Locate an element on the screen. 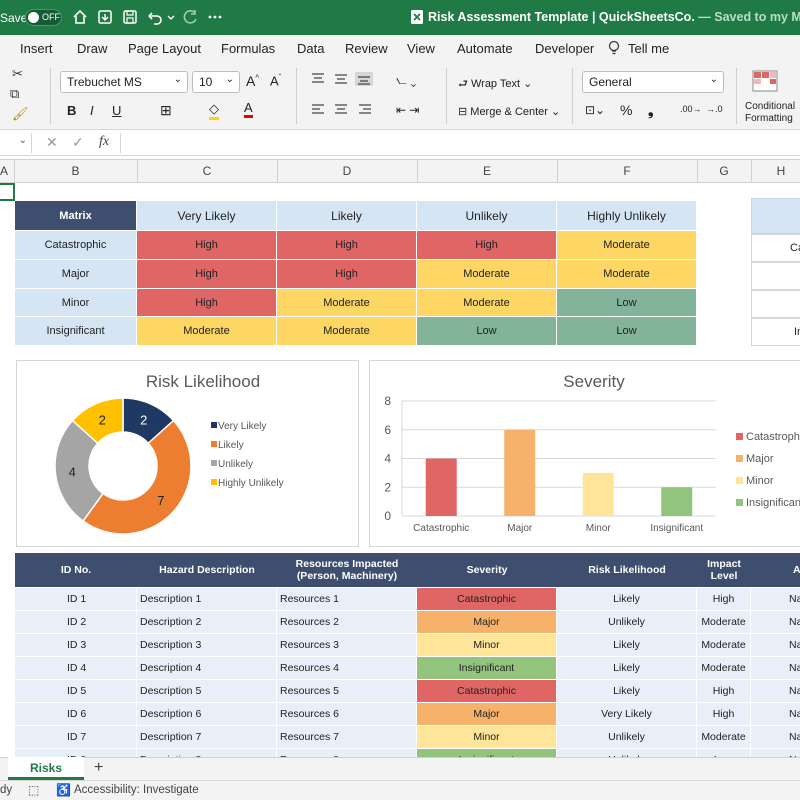 The width and height of the screenshot is (800, 800). font-color-icon: A is located at coordinates (248, 109).